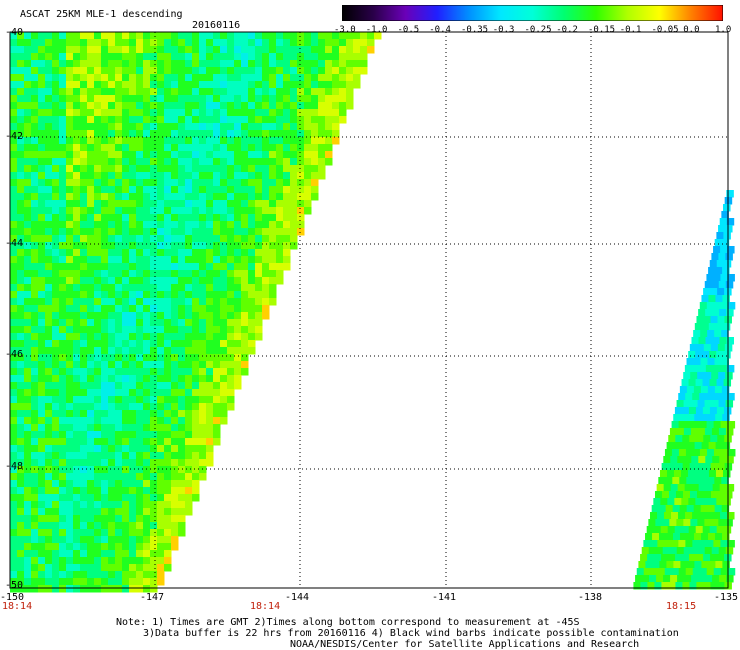 Image resolution: width=740 pixels, height=650 pixels. Describe the element at coordinates (216, 25) in the screenshot. I see `product-date: 20160116` at that location.